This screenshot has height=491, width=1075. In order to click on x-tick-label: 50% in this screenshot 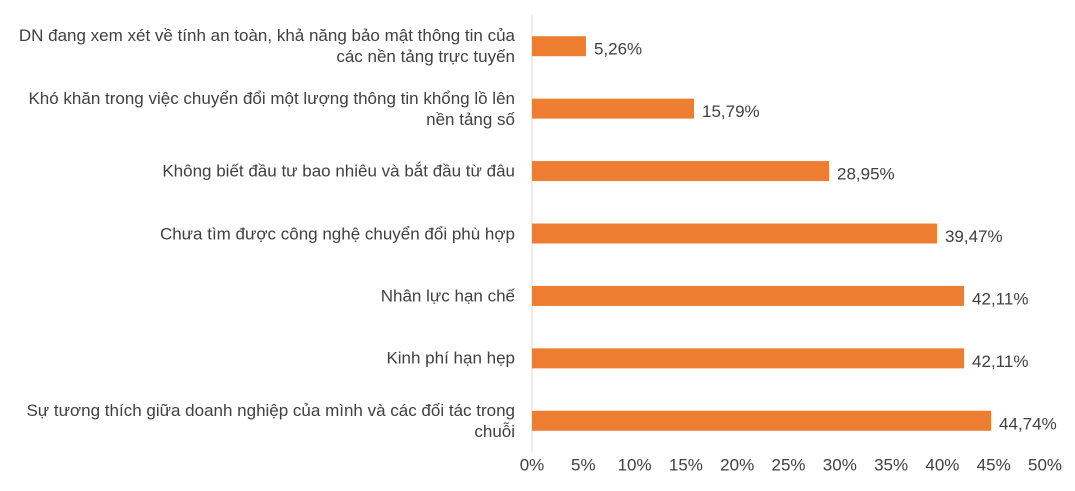, I will do `click(1045, 464)`.